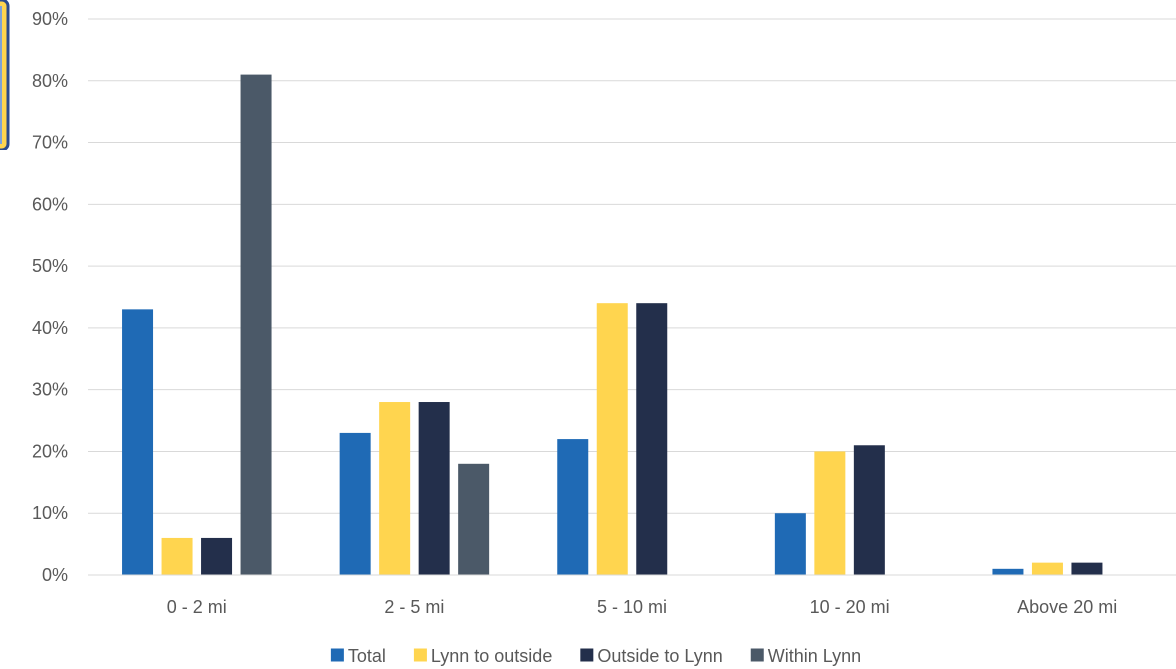 Image resolution: width=1176 pixels, height=669 pixels. I want to click on x-tick-label: 2 - 5 mi, so click(414, 607).